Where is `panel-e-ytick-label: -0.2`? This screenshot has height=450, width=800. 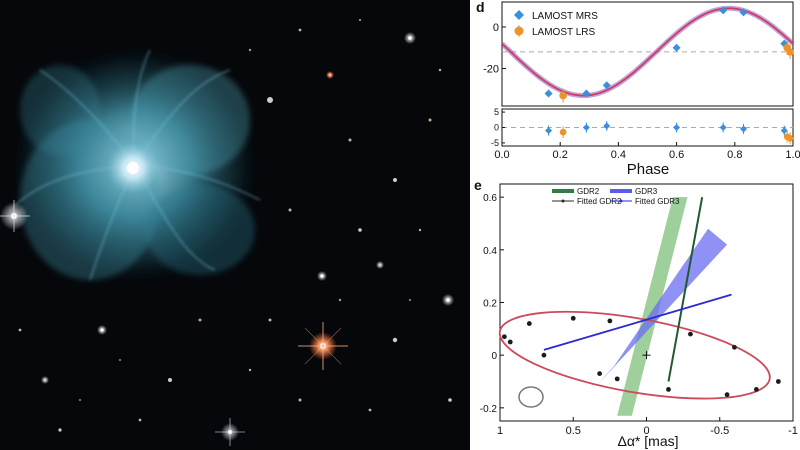 panel-e-ytick-label: -0.2 is located at coordinates (489, 409).